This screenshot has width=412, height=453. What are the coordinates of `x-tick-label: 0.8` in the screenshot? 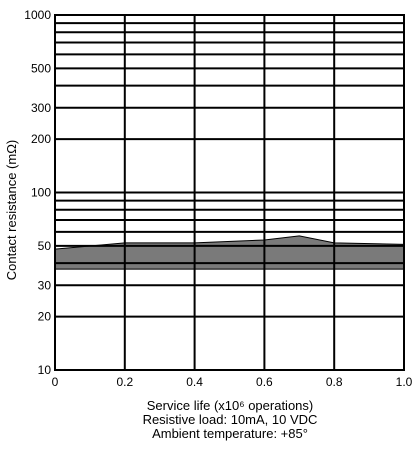 It's located at (334, 382).